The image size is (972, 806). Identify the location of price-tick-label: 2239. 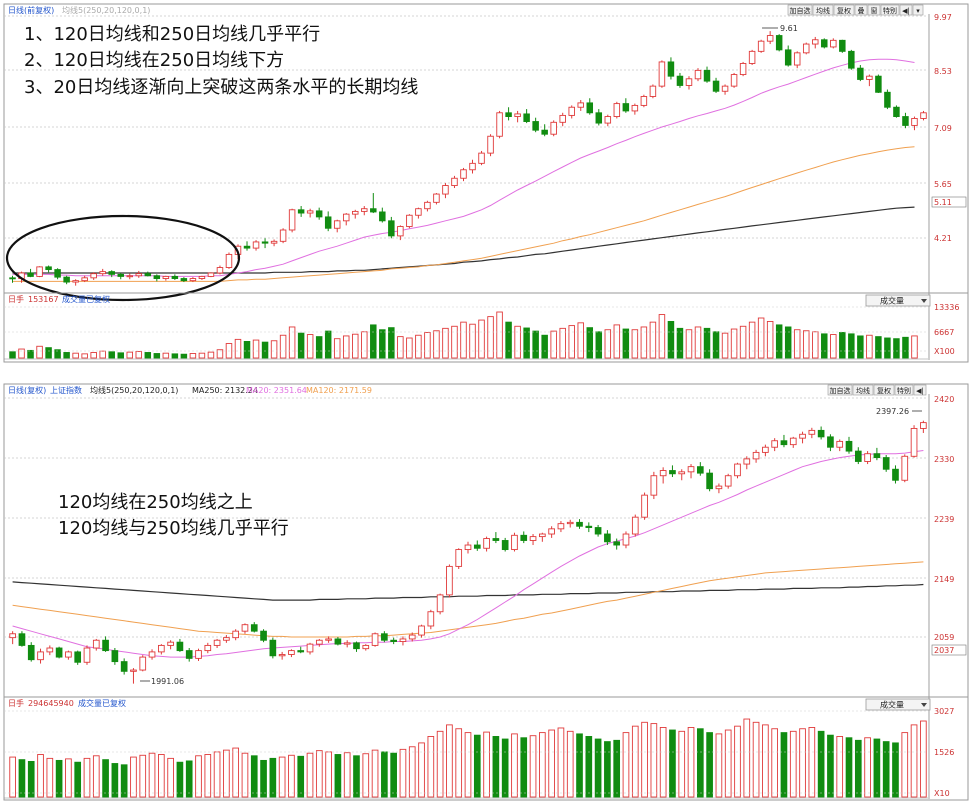
(944, 519).